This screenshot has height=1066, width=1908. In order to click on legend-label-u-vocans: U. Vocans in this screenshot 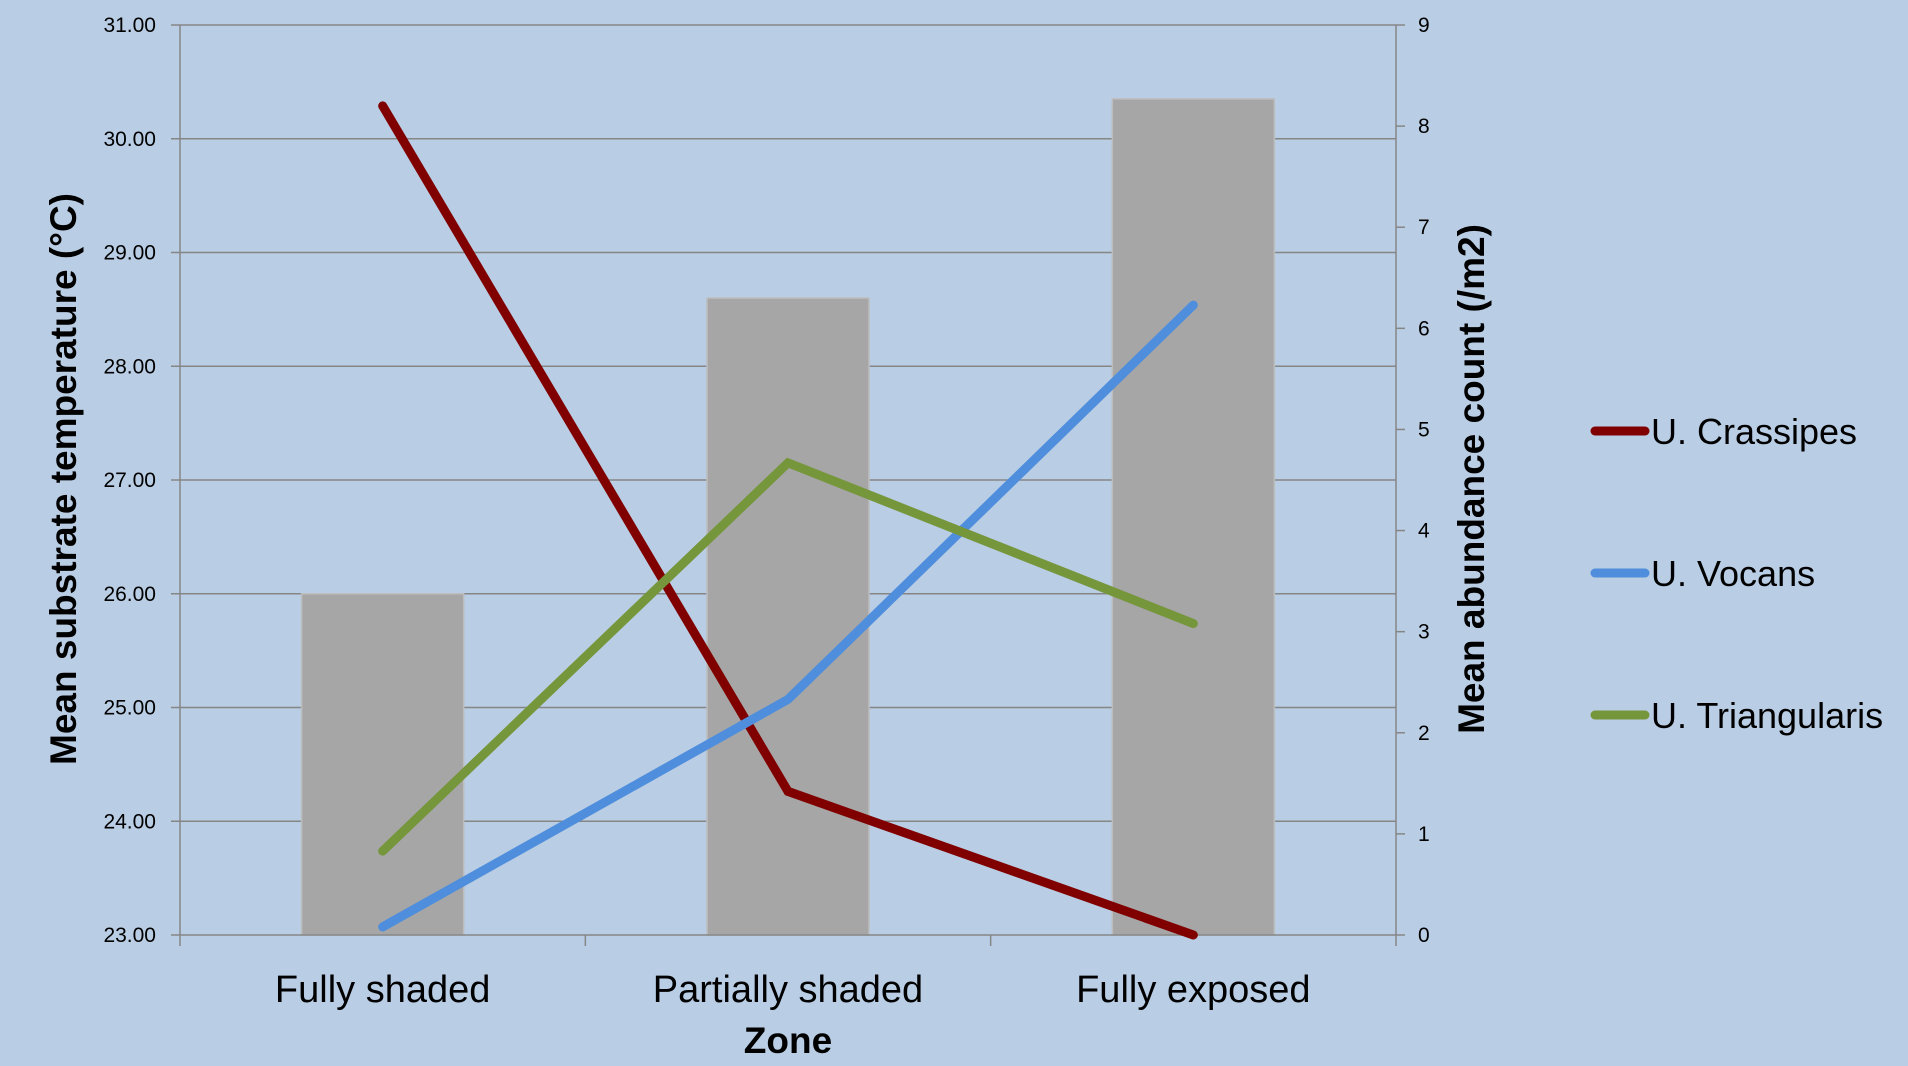, I will do `click(1733, 573)`.